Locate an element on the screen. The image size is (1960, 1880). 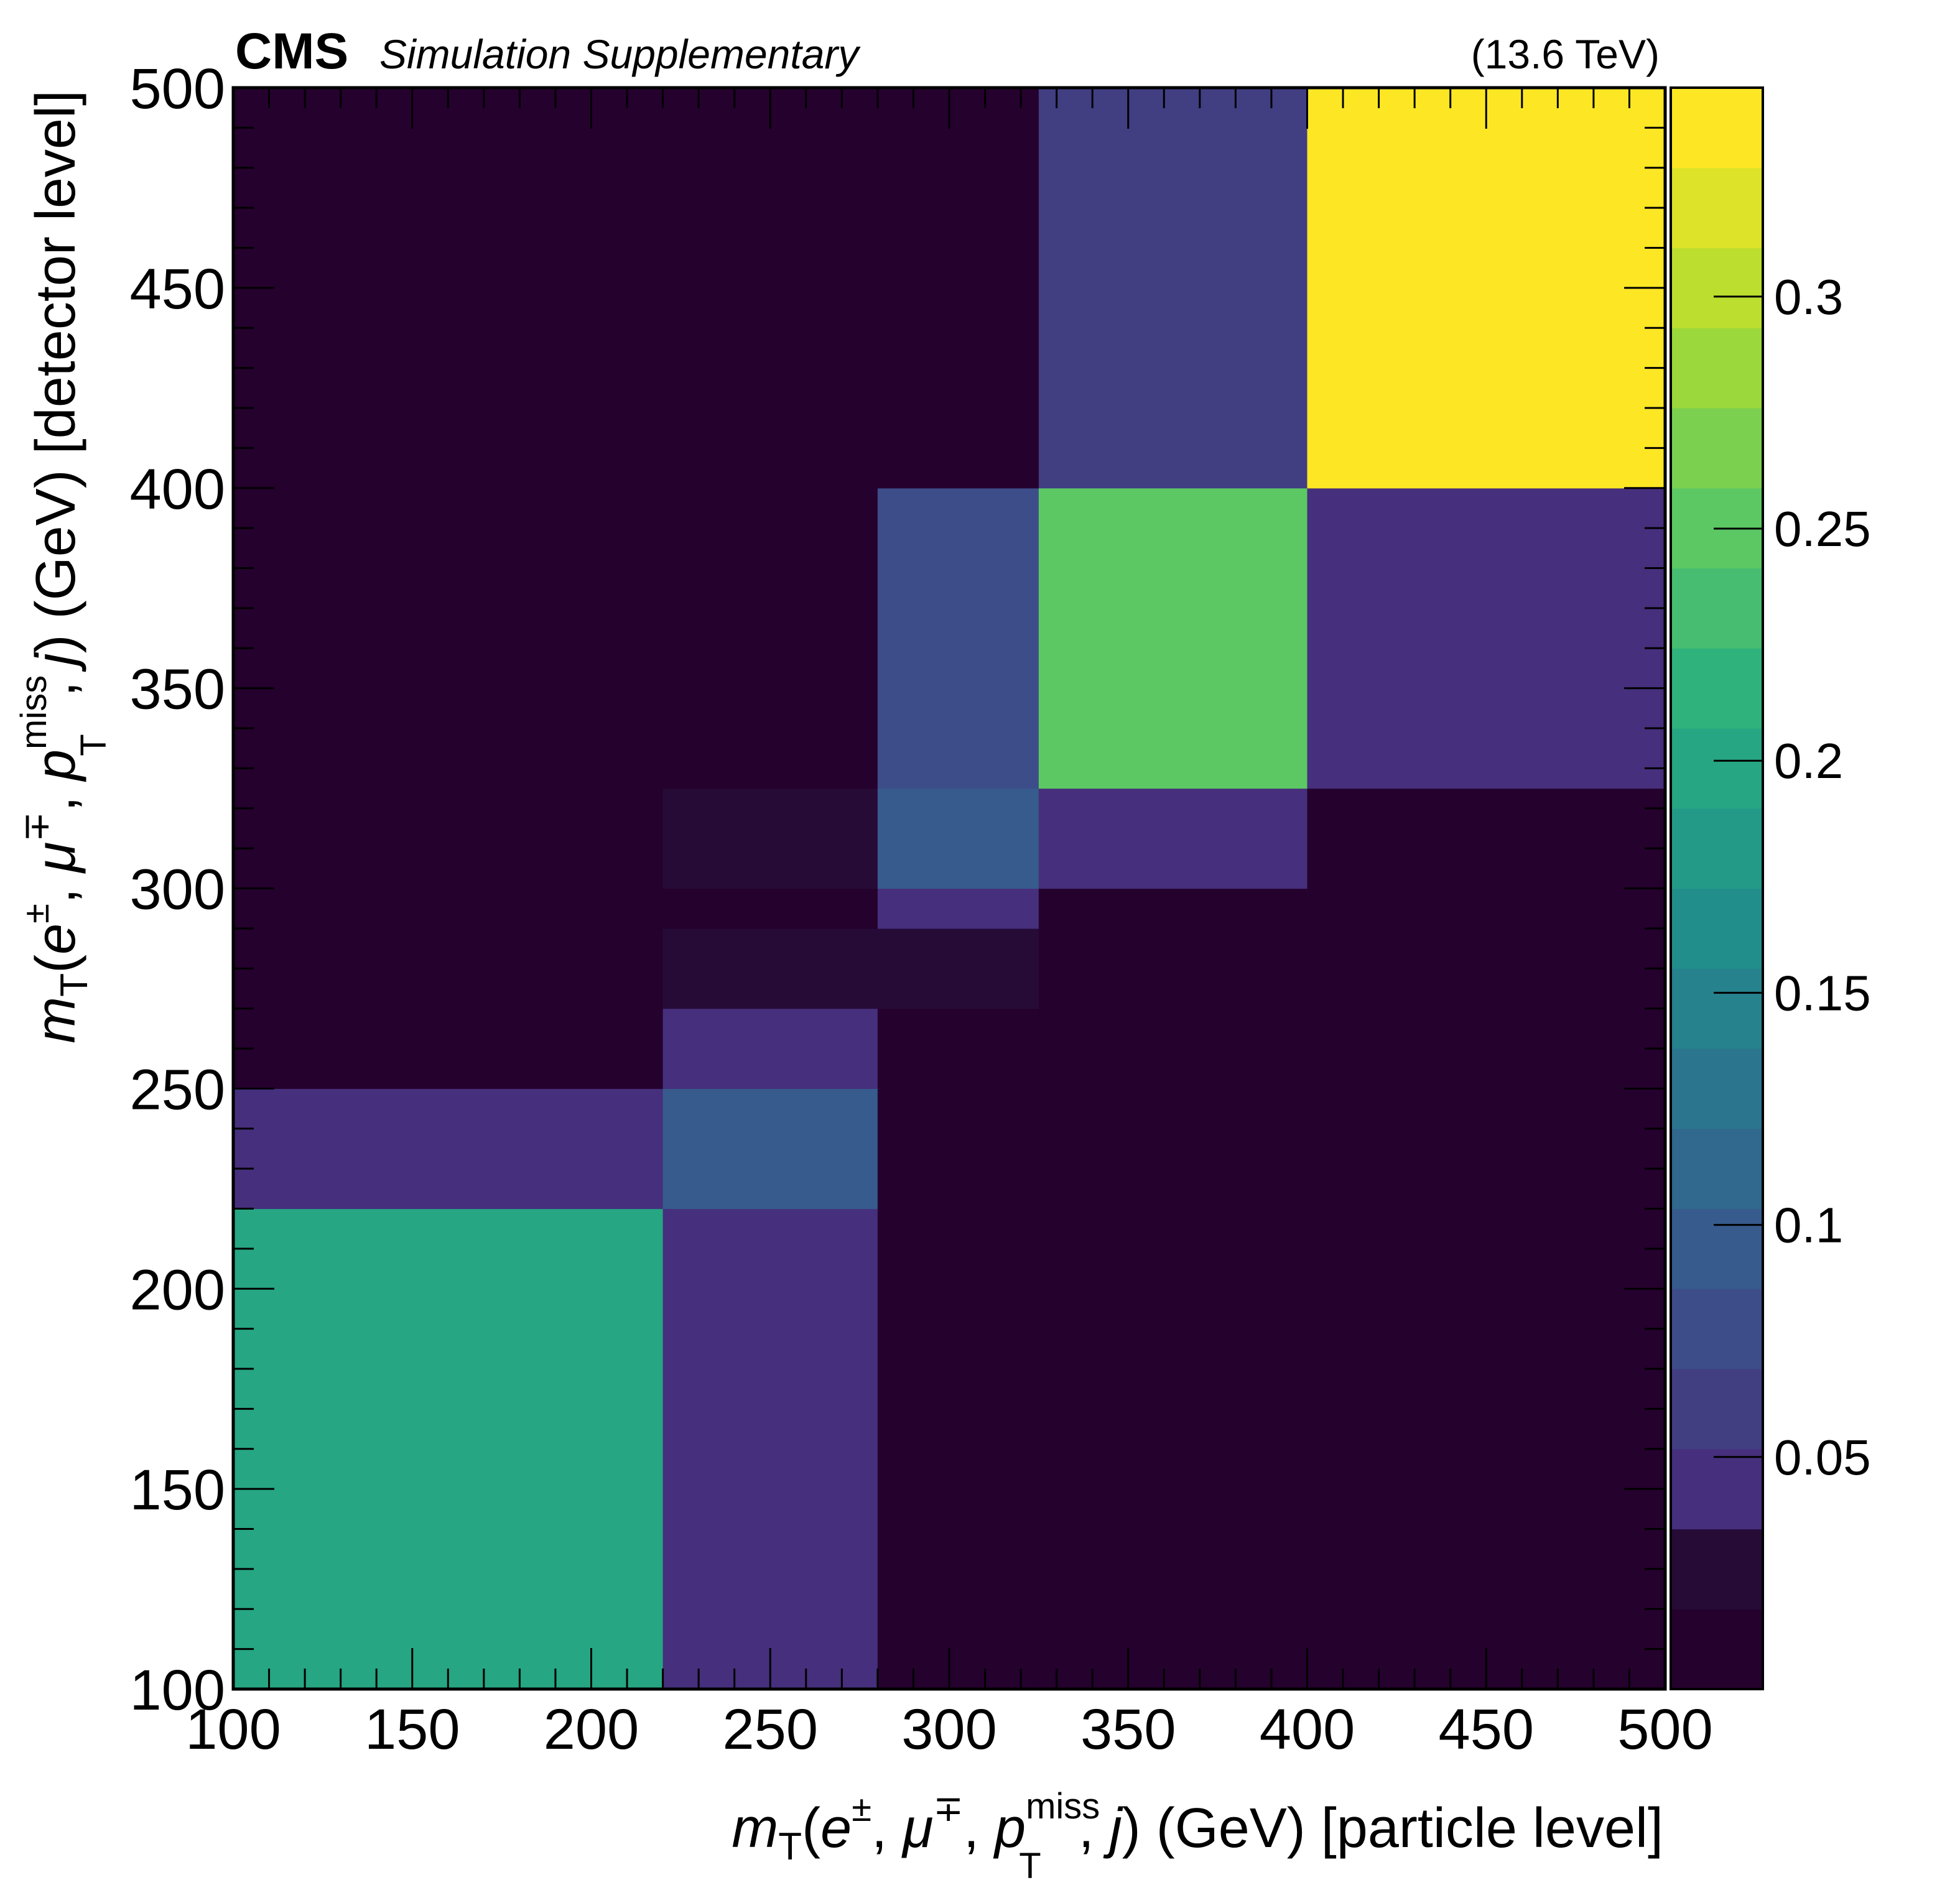
y-tick-label-3: 250 is located at coordinates (178, 1089).